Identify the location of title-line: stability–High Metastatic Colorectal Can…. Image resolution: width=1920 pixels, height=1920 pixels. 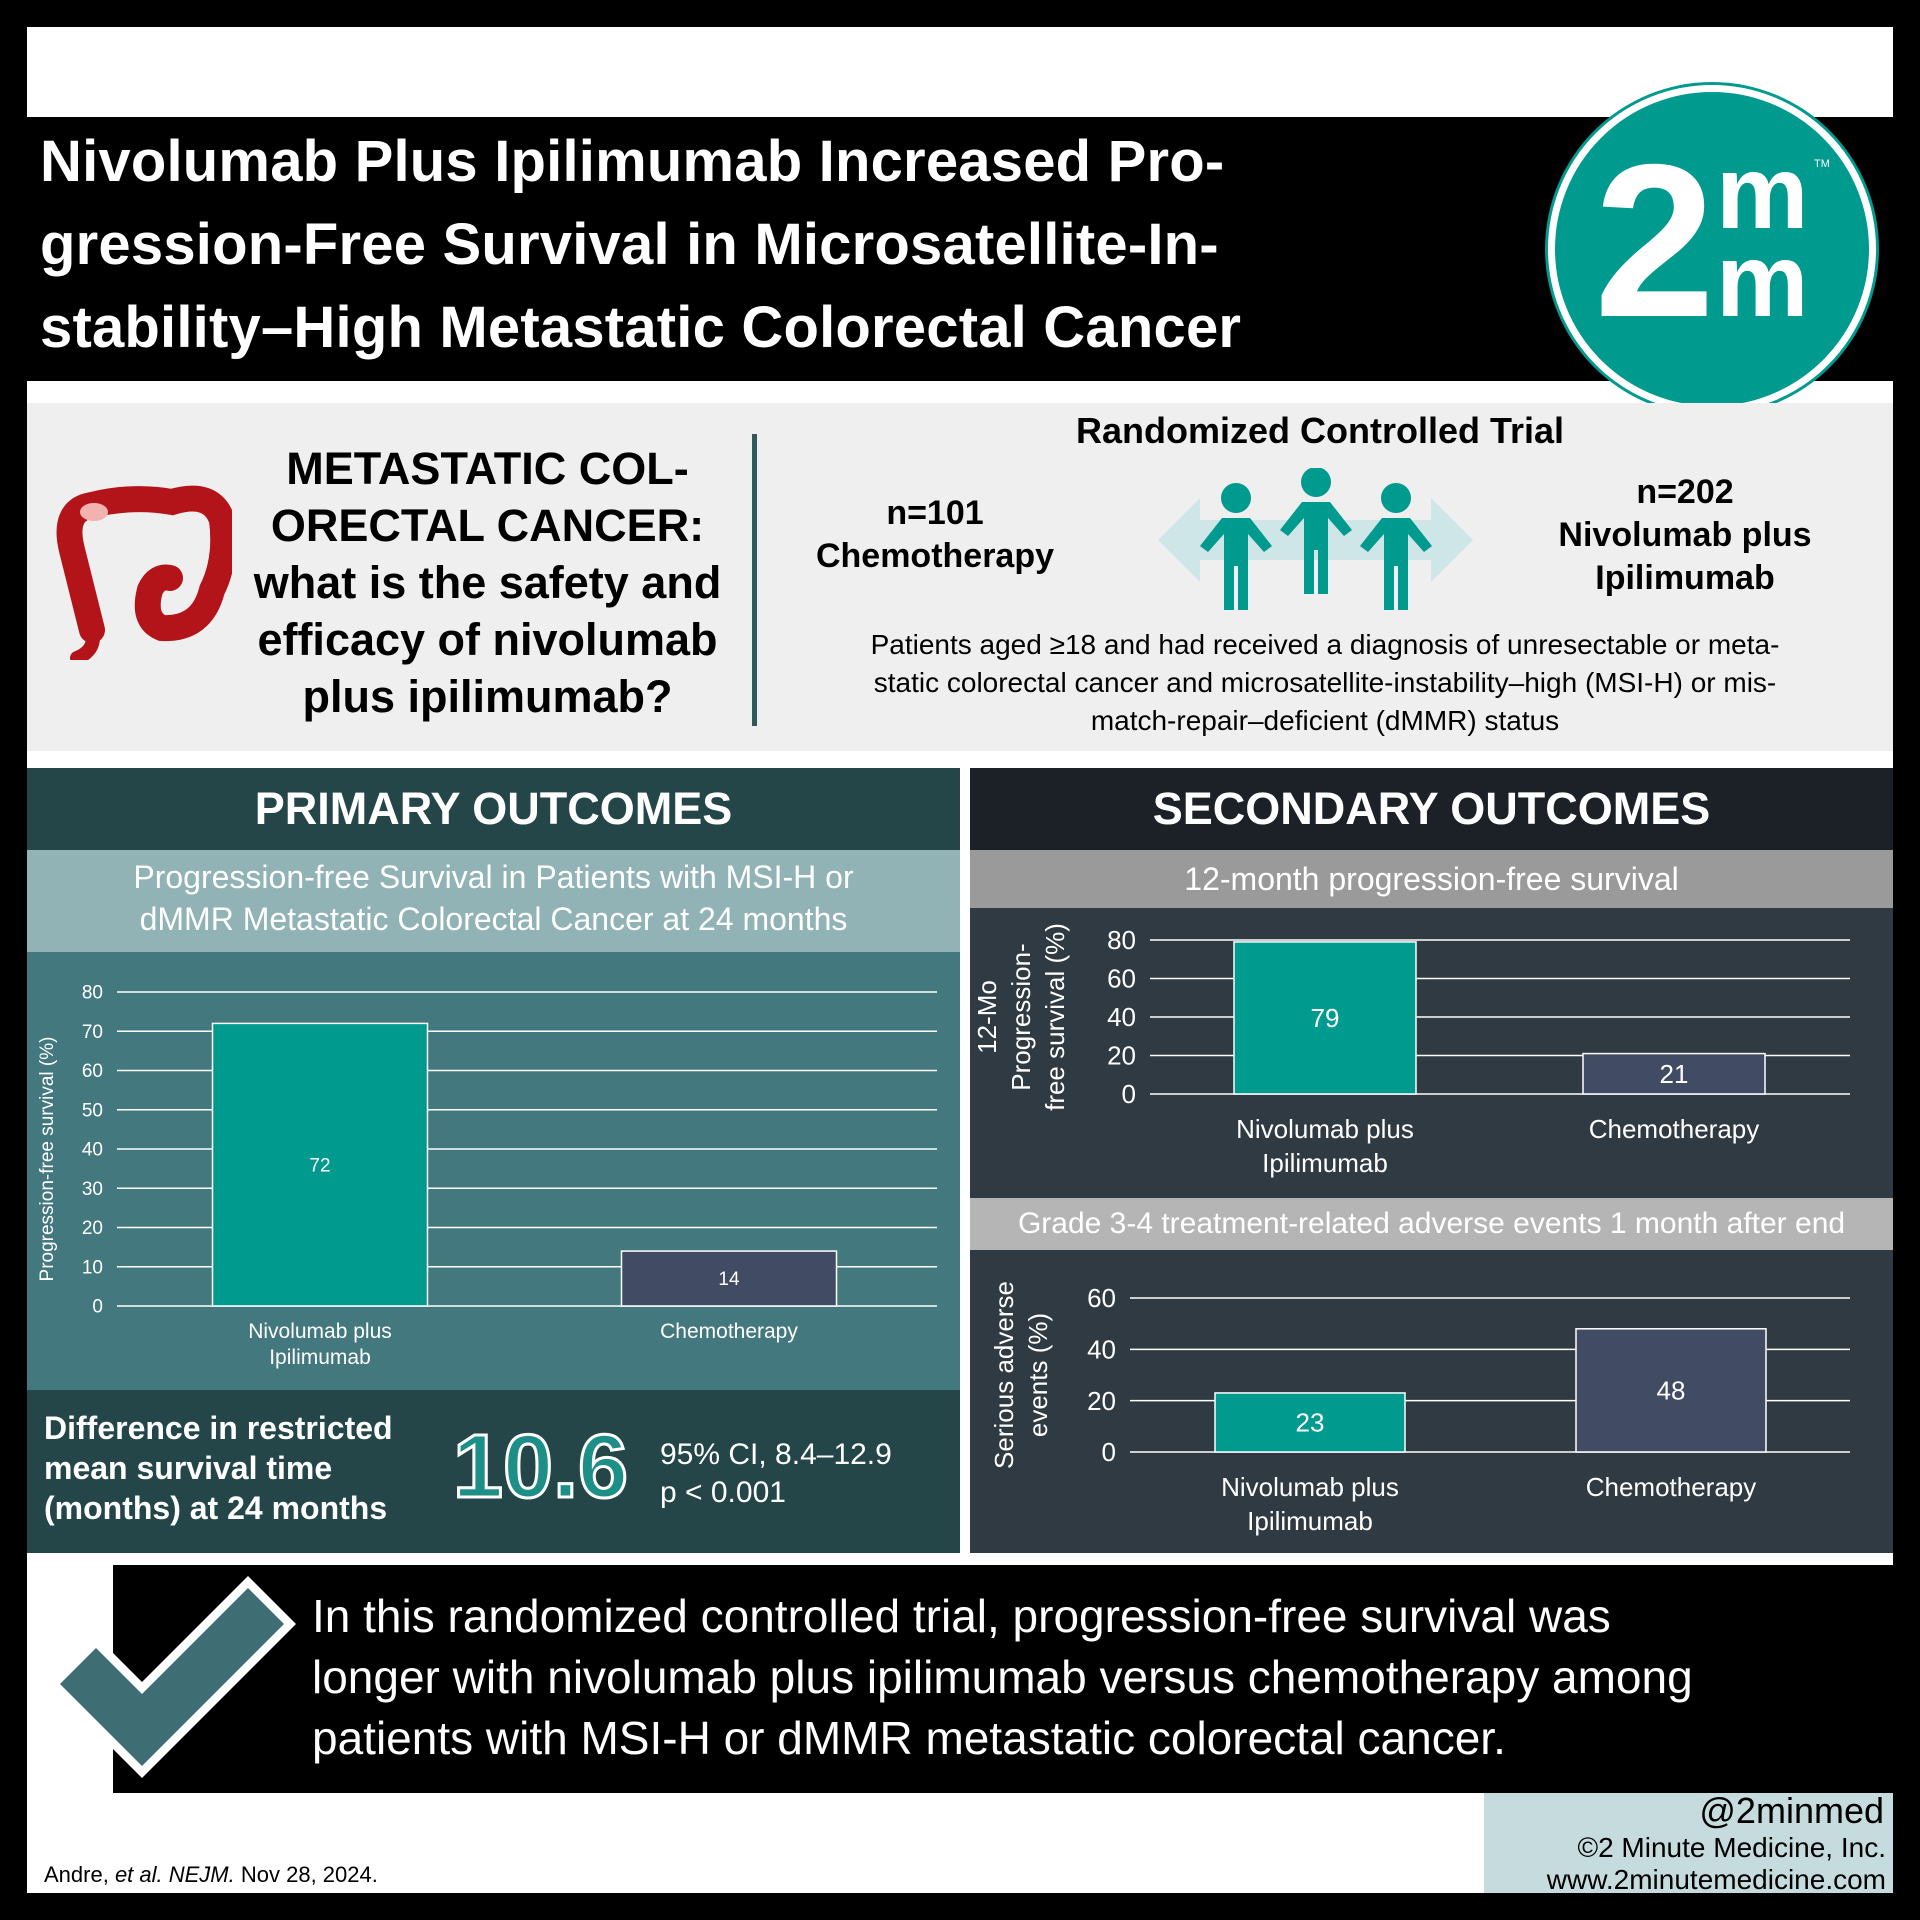
(641, 327).